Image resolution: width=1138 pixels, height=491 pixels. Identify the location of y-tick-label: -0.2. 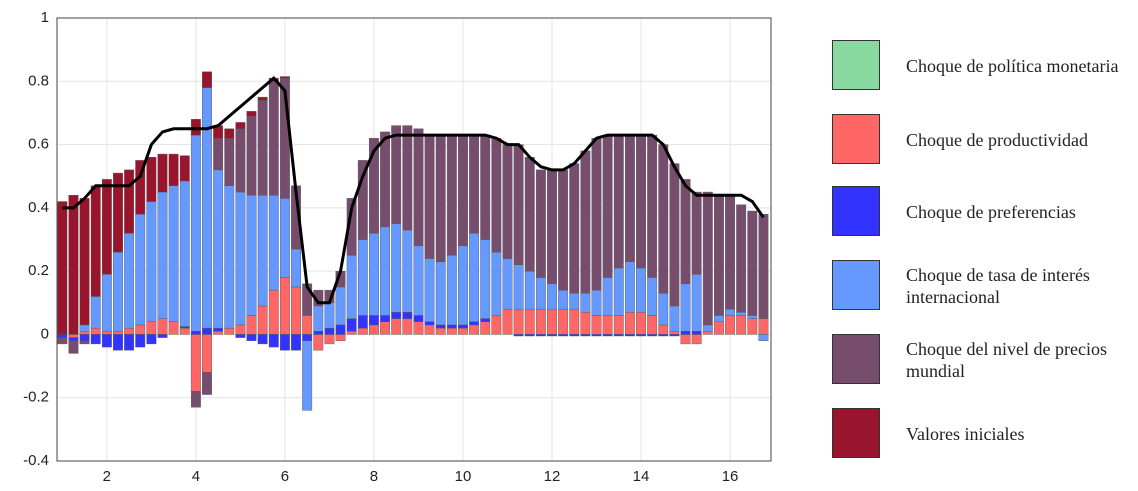
(36, 397).